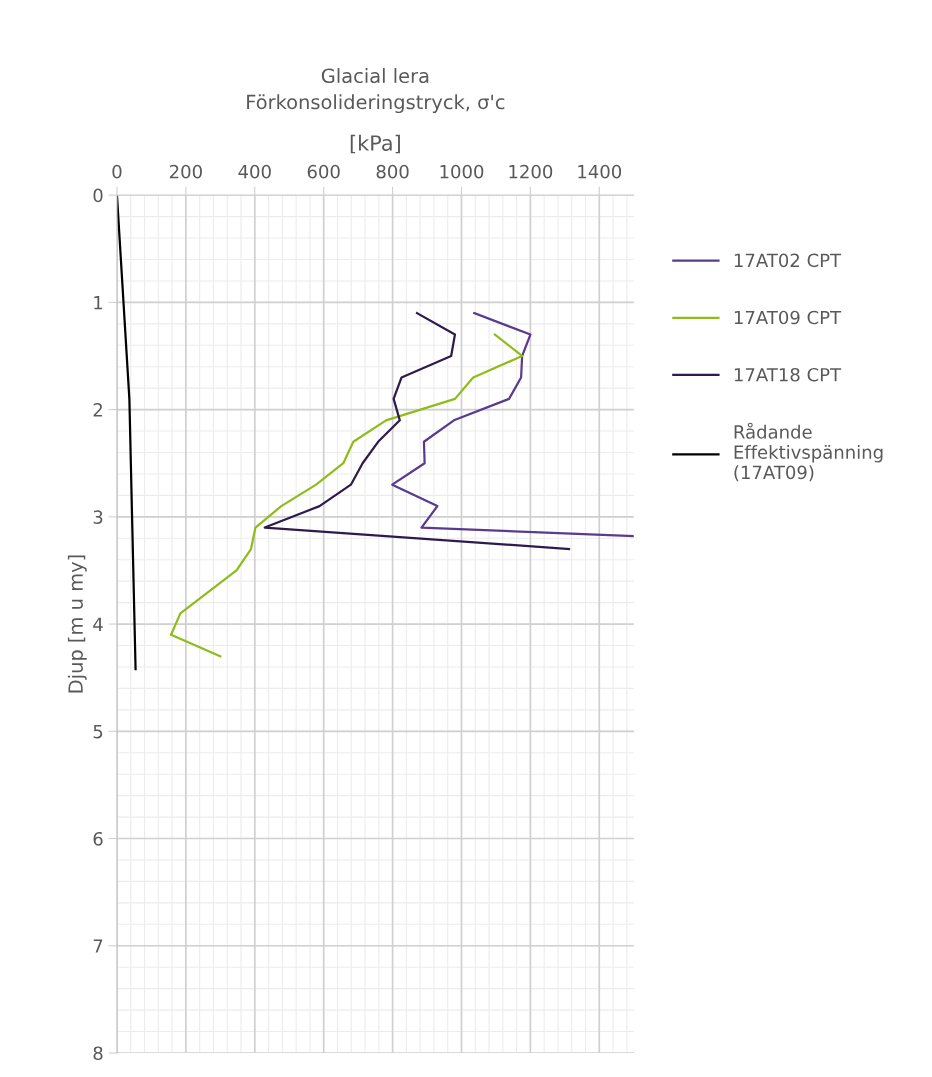  What do you see at coordinates (375, 144) in the screenshot?
I see `x-axis-title: [kPa]` at bounding box center [375, 144].